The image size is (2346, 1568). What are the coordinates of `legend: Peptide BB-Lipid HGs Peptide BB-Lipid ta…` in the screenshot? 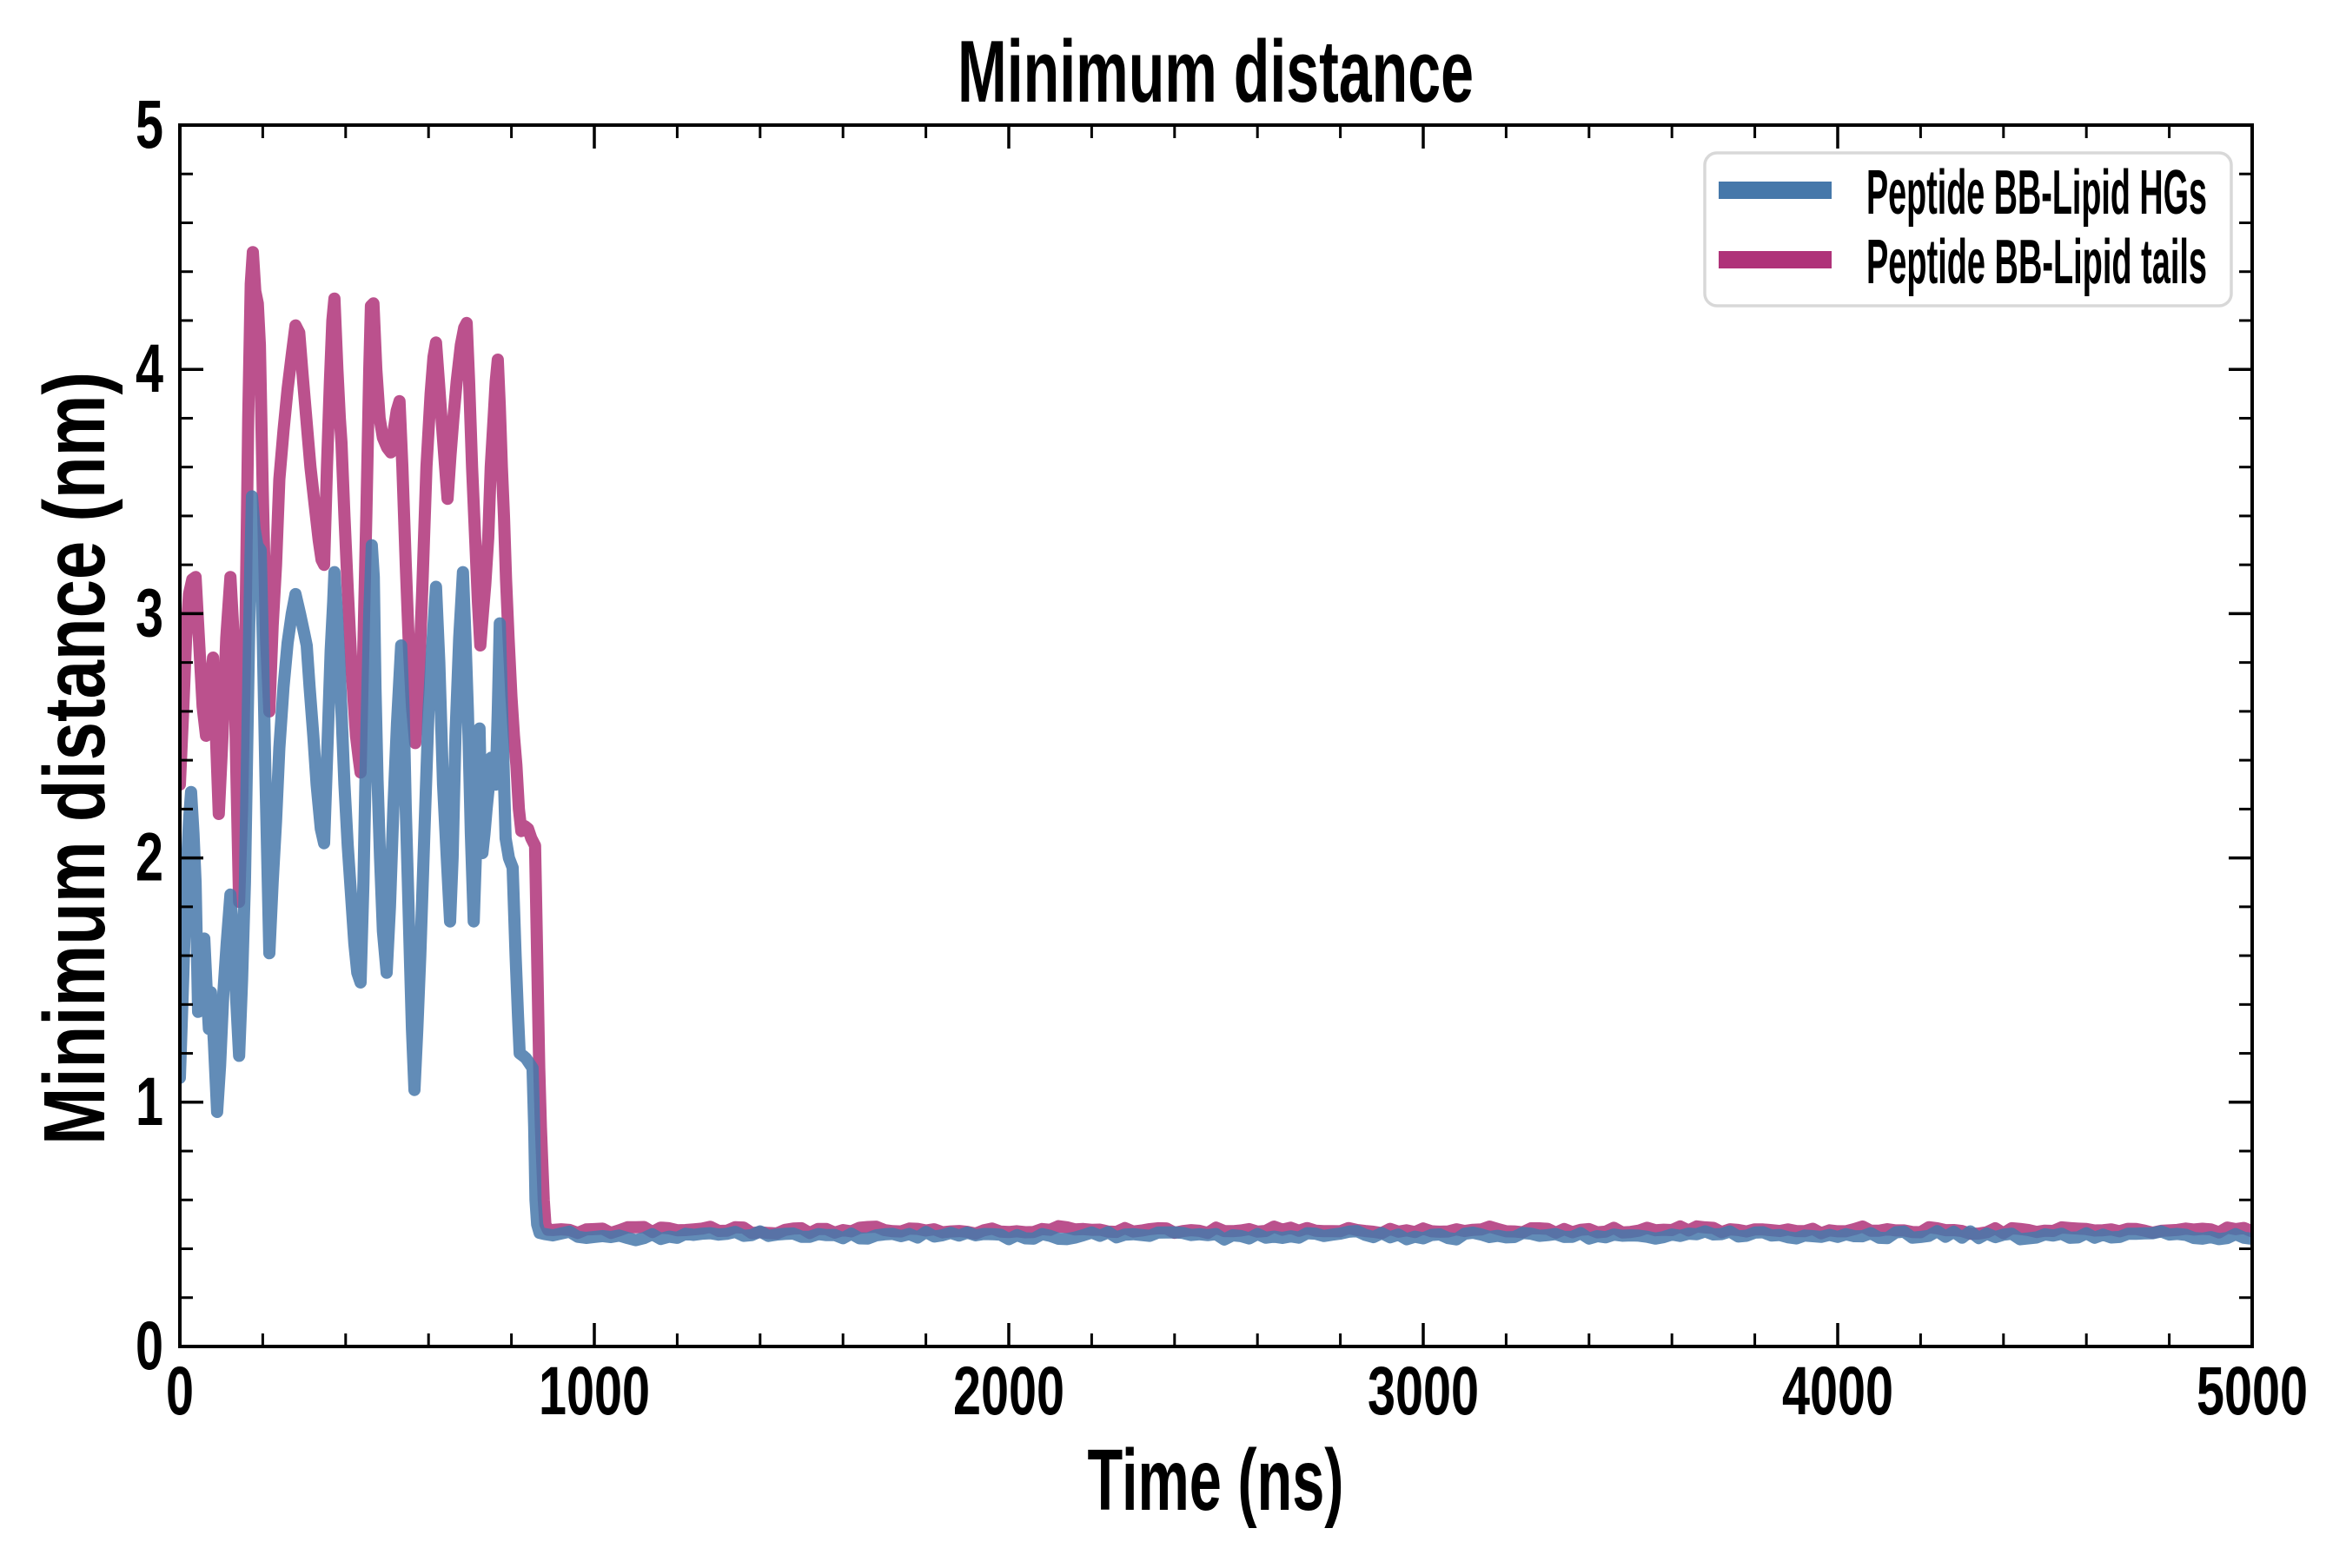 It's located at (1968, 229).